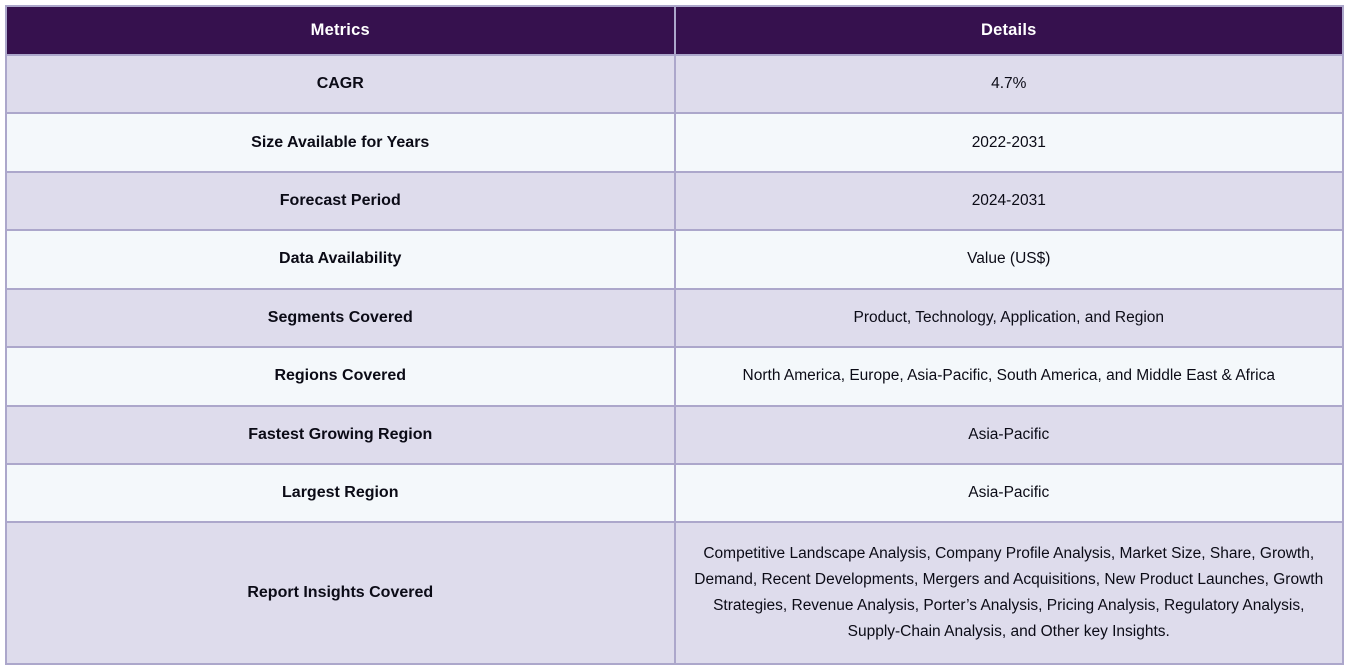 The width and height of the screenshot is (1349, 670). I want to click on header-row: Metrics Details, so click(674, 30).